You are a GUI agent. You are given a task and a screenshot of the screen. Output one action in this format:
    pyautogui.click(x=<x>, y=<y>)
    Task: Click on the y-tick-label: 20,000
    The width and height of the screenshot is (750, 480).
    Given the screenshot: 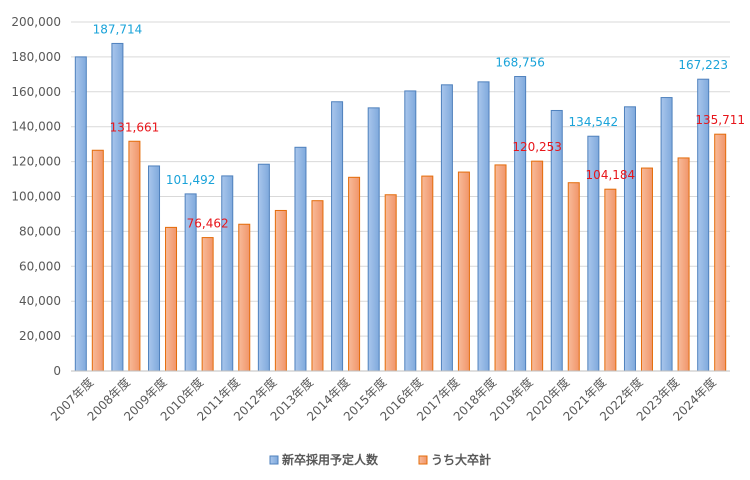 What is the action you would take?
    pyautogui.click(x=40, y=336)
    